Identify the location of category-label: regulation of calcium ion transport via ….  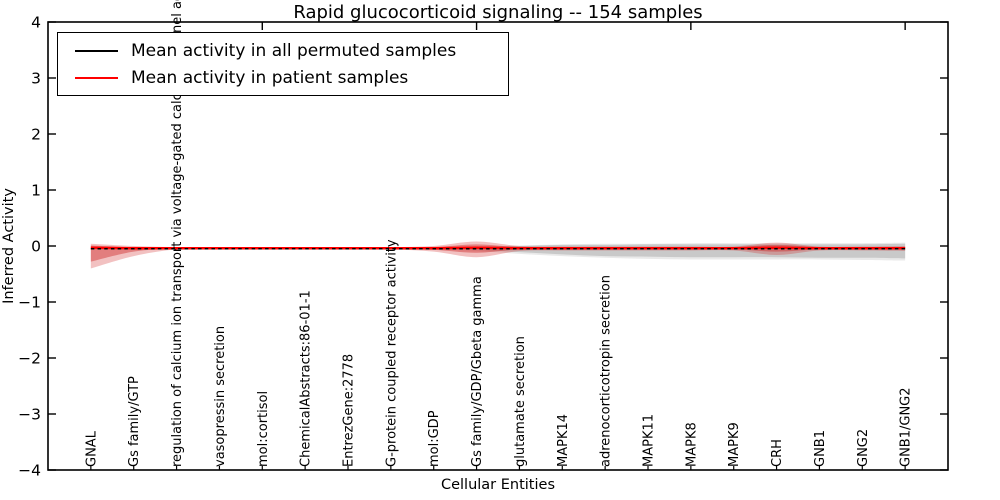
(177, 233).